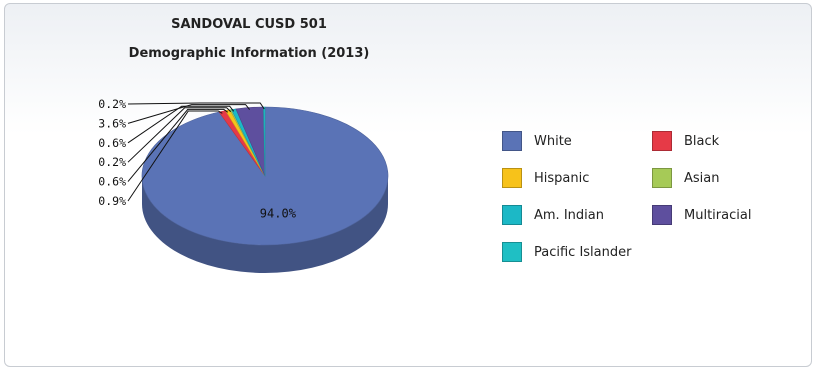 The height and width of the screenshot is (370, 816). I want to click on legend-label: Multiracial, so click(718, 215).